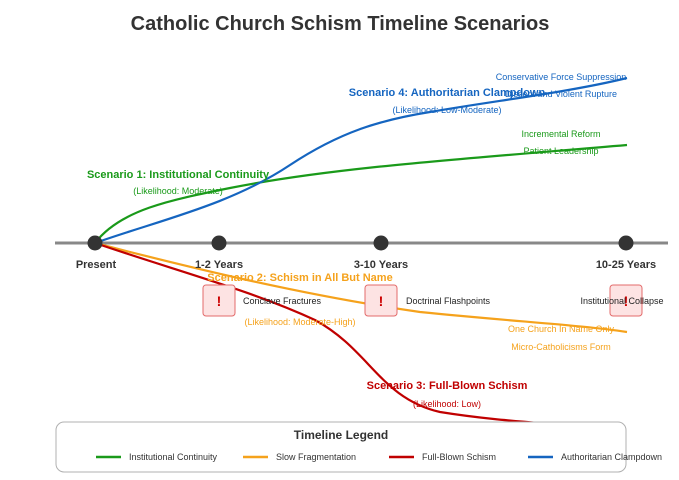 The image size is (679, 480). I want to click on flashpoint-label-conclave: Conclave Fractures, so click(282, 301).